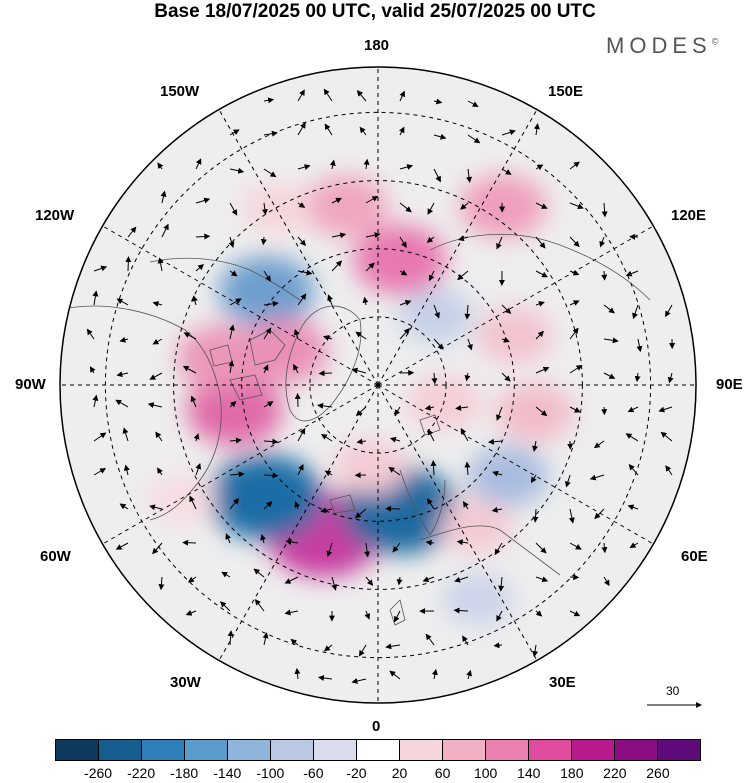 The height and width of the screenshot is (783, 750). Describe the element at coordinates (529, 773) in the screenshot. I see `colorbar-tick-label: 140` at that location.